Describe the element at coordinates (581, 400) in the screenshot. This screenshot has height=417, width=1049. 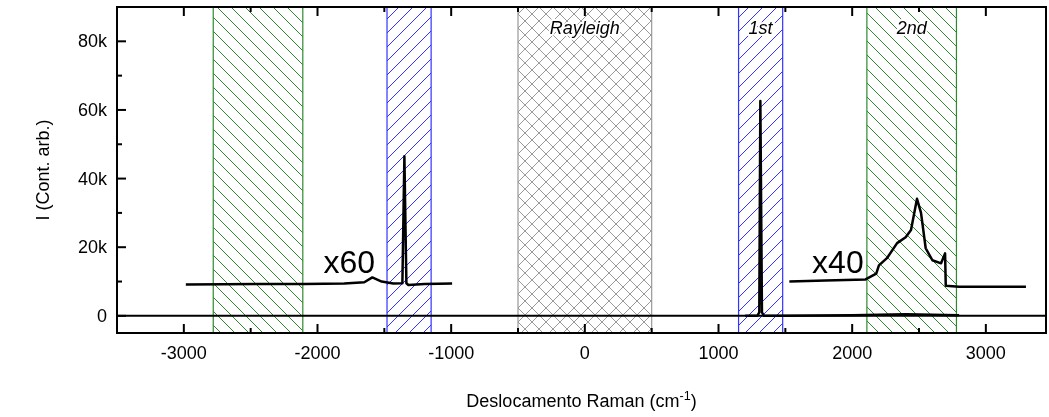
I see `x-axis-title: Deslocamento Raman (cm$^{-1}$)` at that location.